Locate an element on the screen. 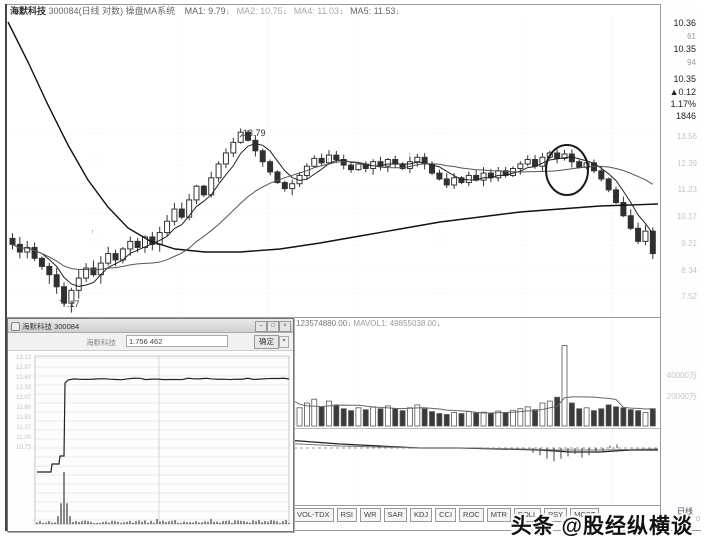 This screenshot has height=550, width=707. frame-top is located at coordinates (353, 4).